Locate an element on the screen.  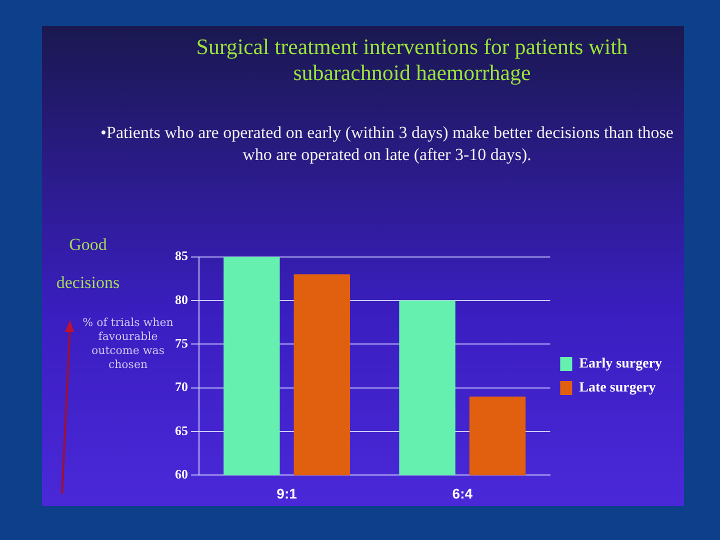
text: Good decisions is located at coordinates (88, 264).